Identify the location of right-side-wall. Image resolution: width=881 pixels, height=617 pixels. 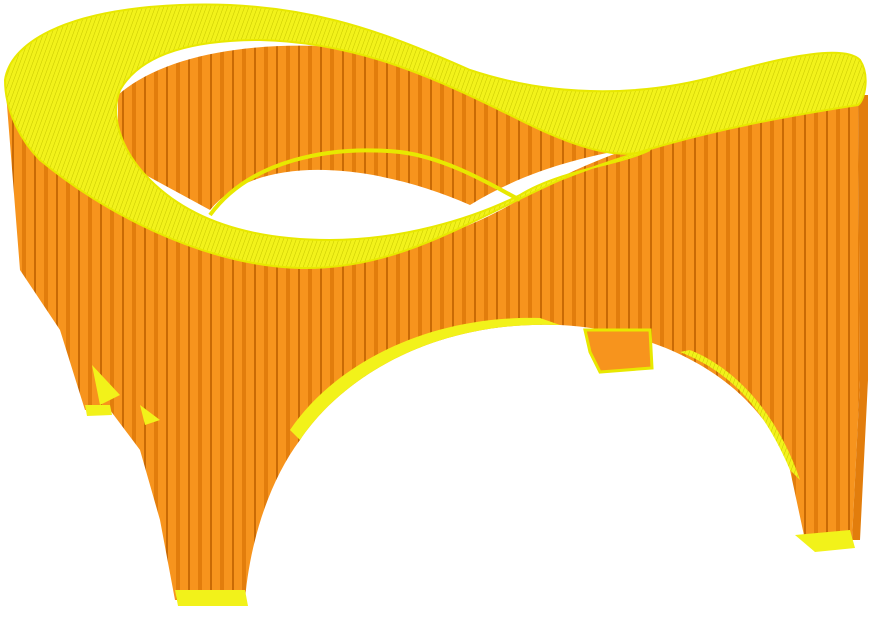
(860, 317).